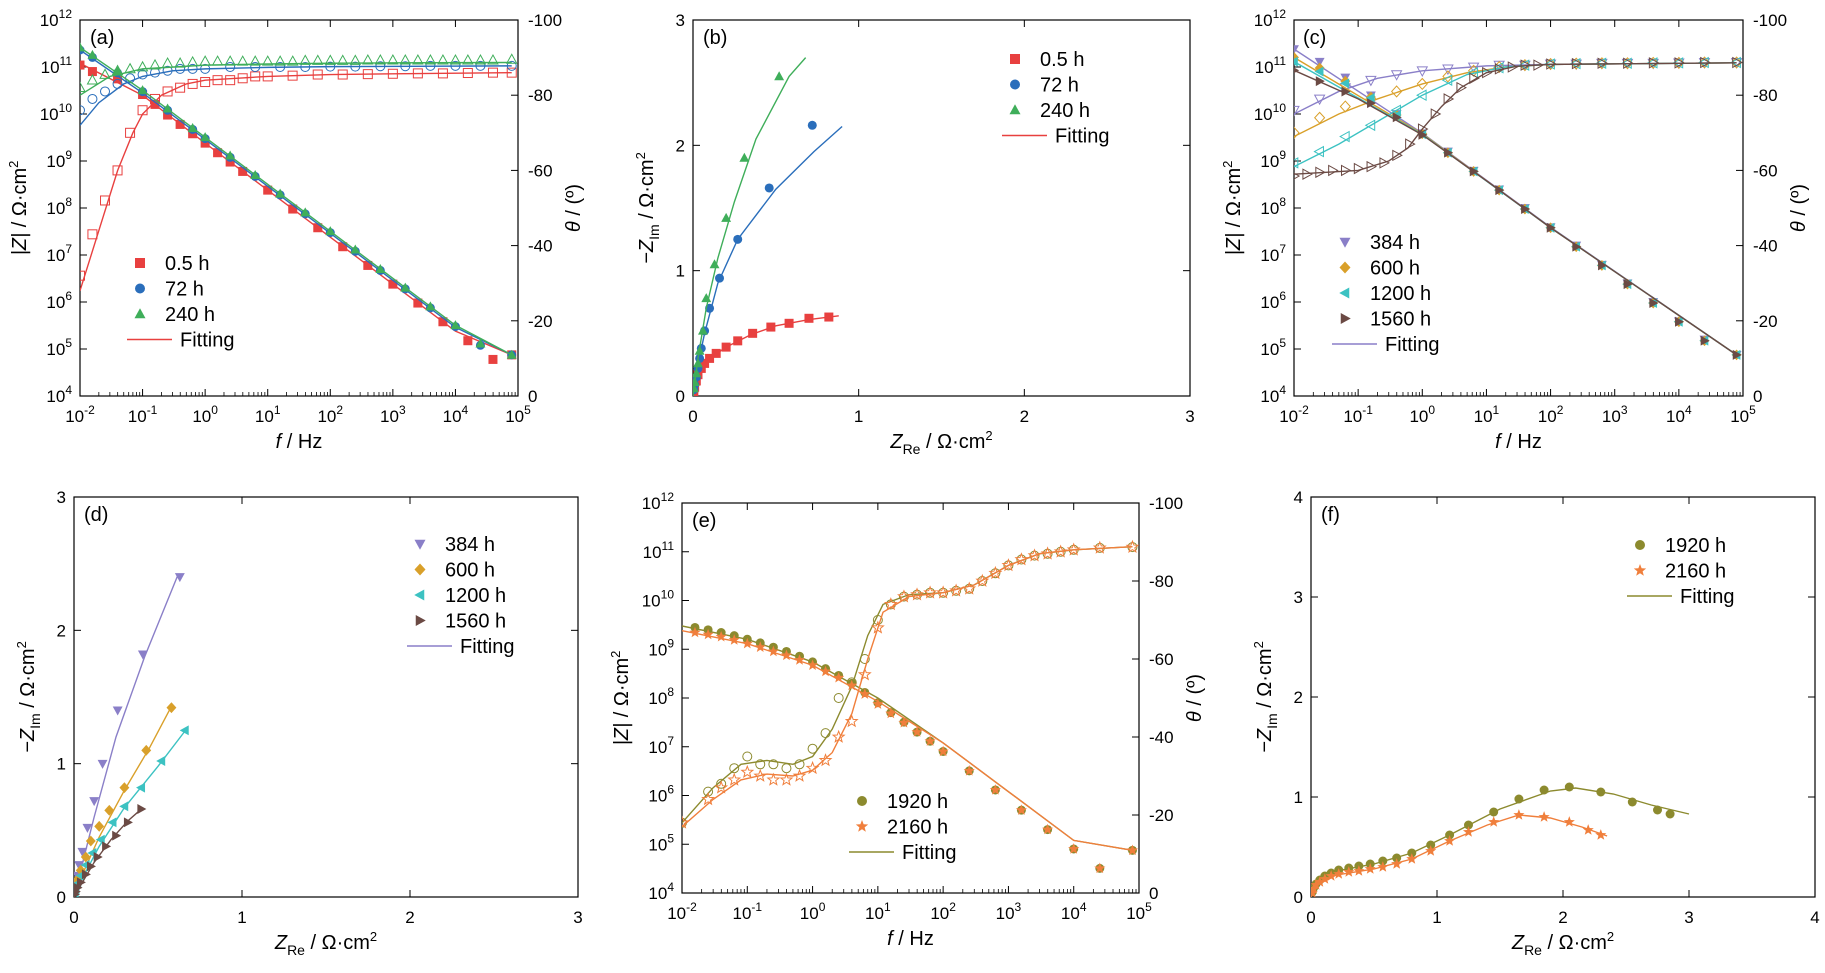  I want to click on x-tick-label: 10⁻², so click(80, 414).